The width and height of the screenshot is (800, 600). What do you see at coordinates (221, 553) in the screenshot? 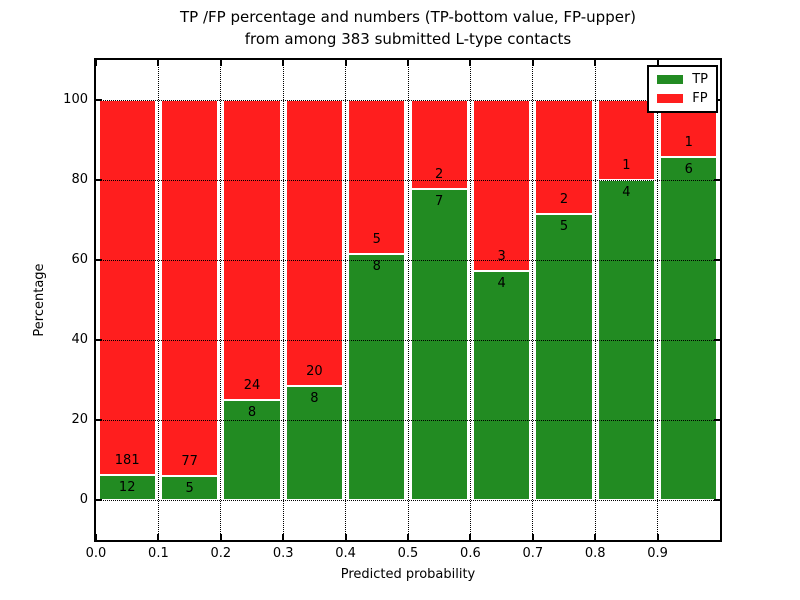
I see `x-tick-label: 0.2` at bounding box center [221, 553].